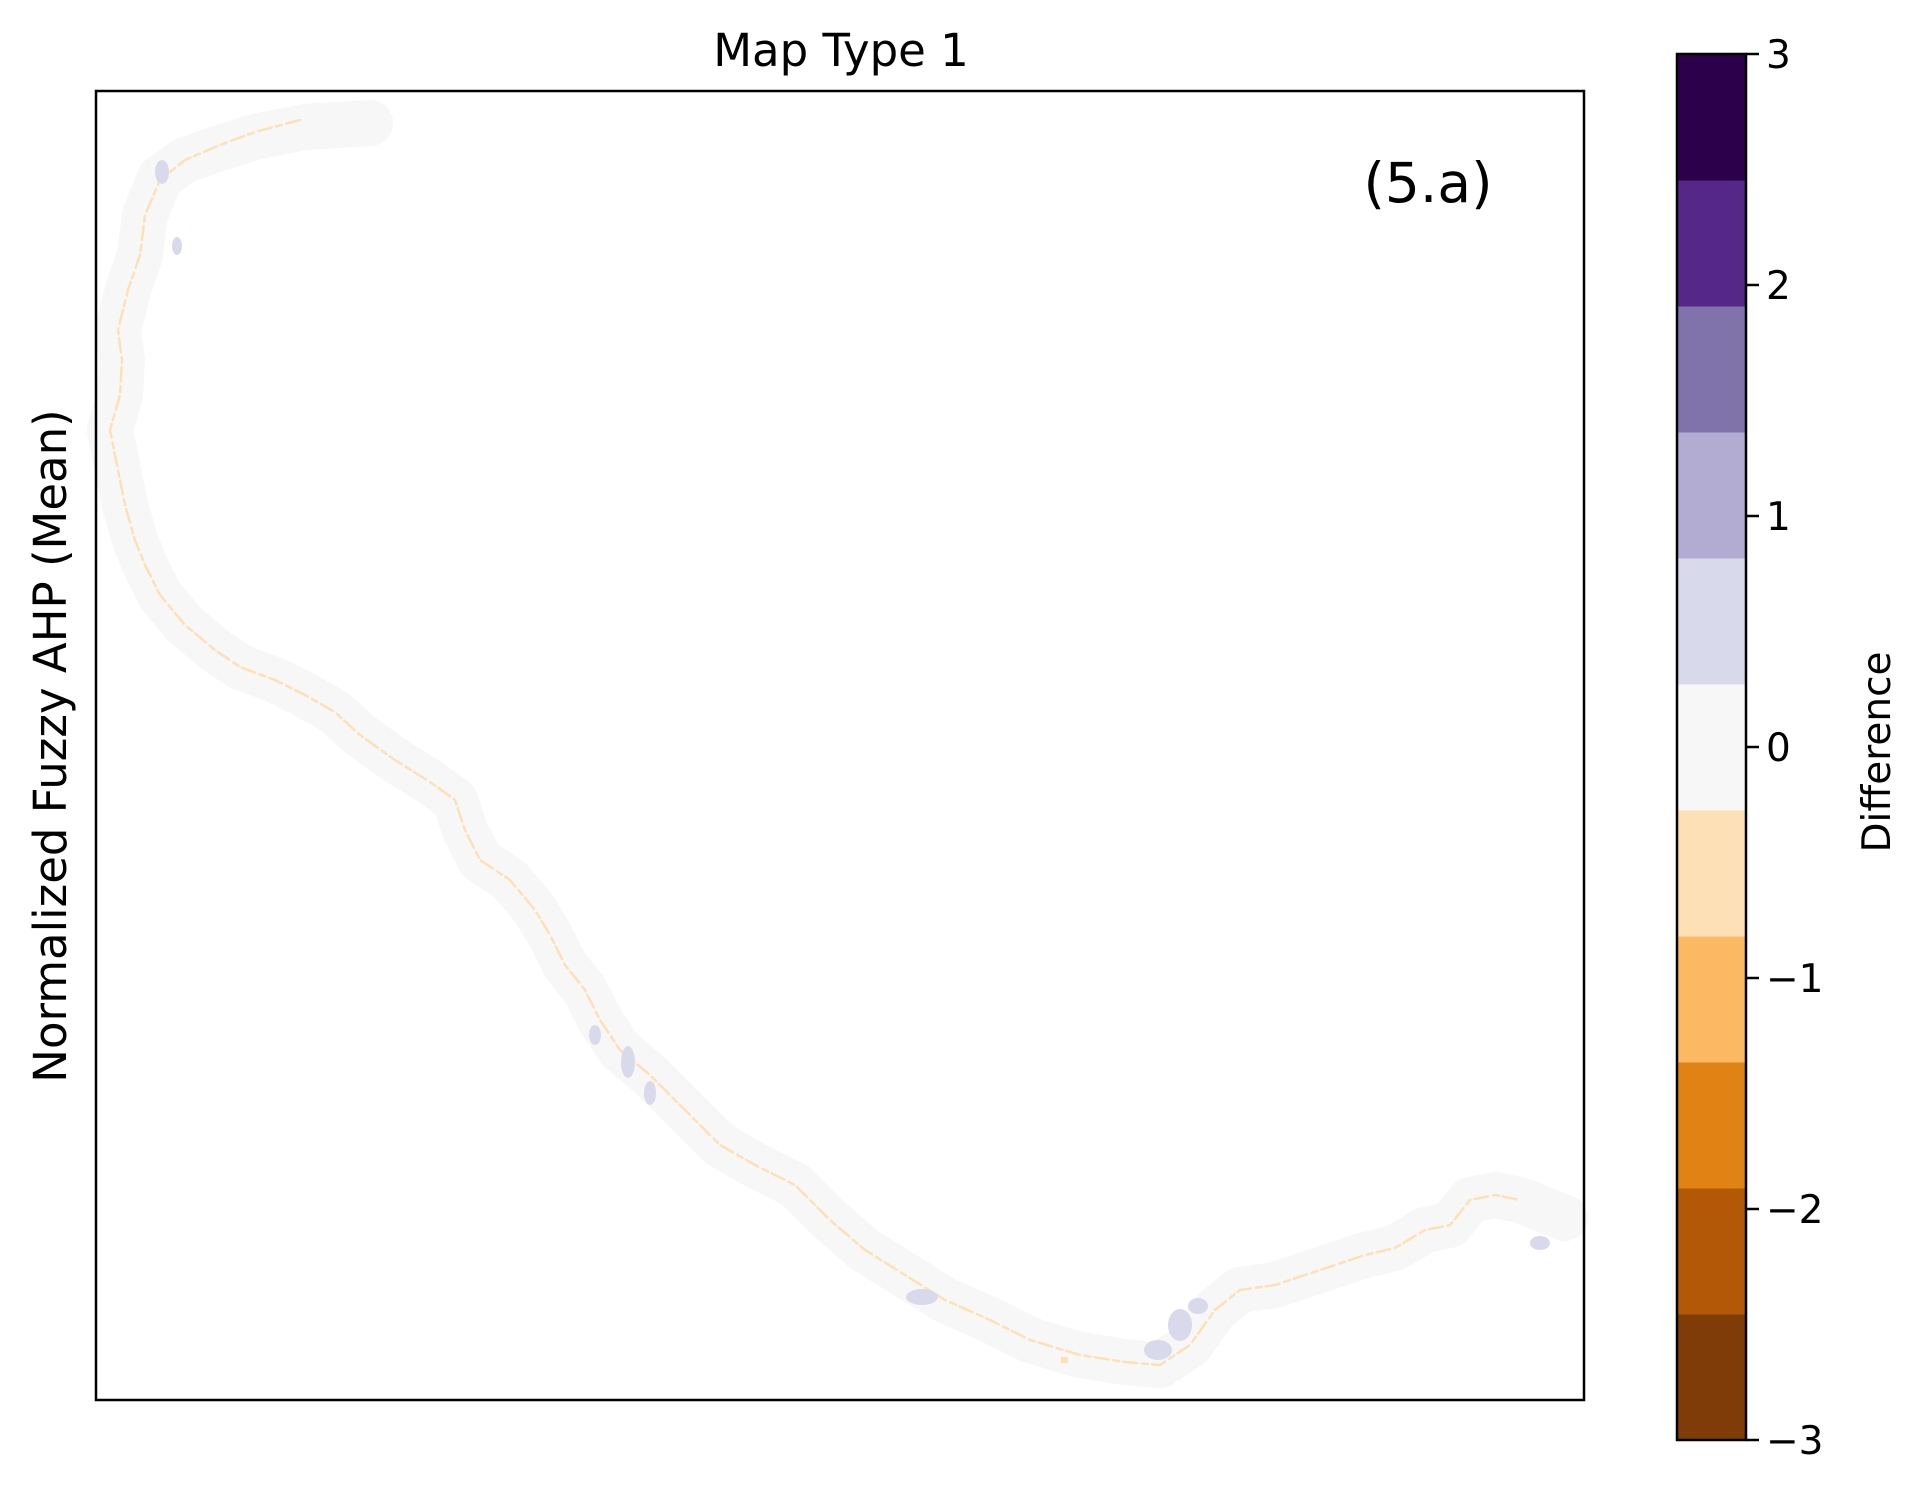 The width and height of the screenshot is (1924, 1494). I want to click on colorbar-tick-label: 0, so click(1778, 748).